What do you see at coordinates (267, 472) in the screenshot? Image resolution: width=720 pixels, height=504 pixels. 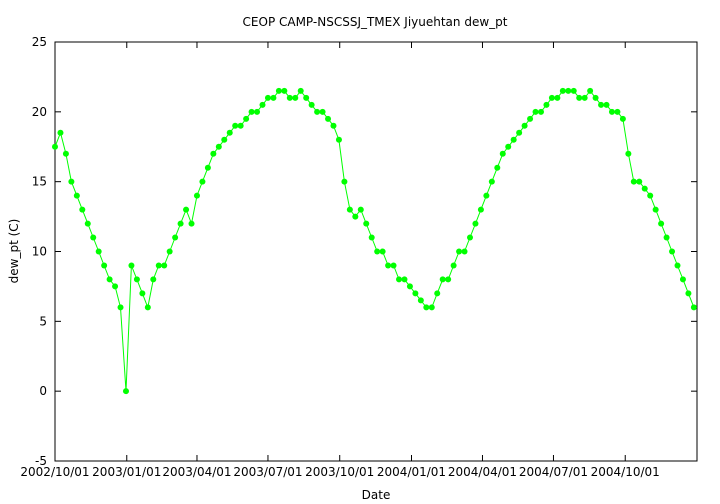 I see `x-tick-label: 2003/07/01` at bounding box center [267, 472].